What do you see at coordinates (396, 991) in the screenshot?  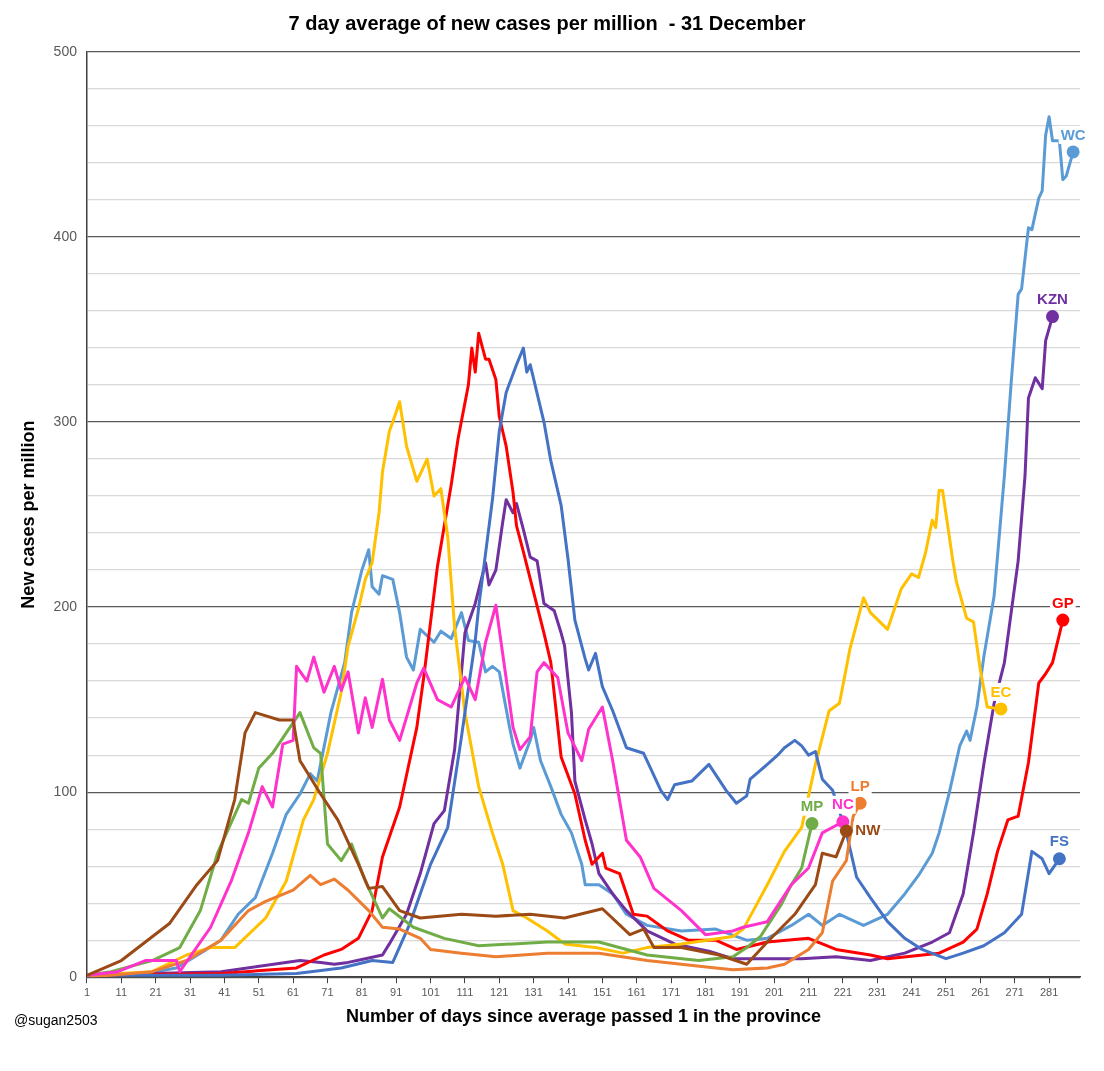 I see `x-tick-label: 91` at bounding box center [396, 991].